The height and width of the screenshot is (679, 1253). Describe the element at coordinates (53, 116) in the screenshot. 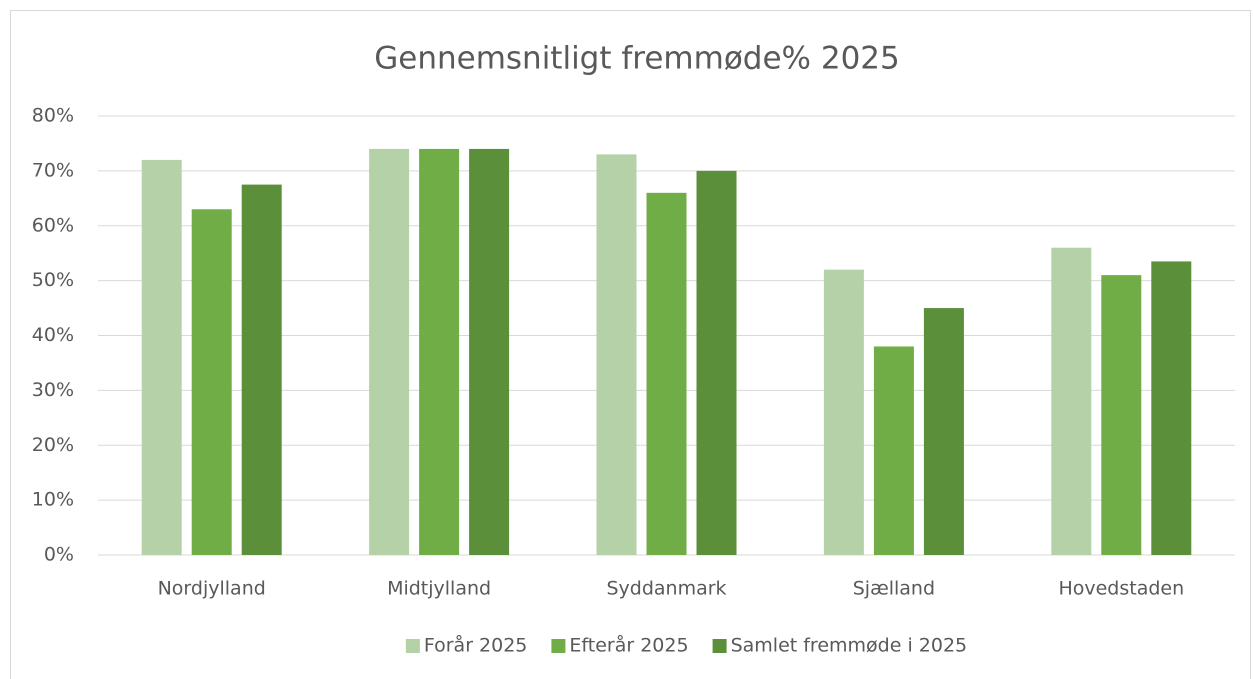

I see `y-tick-label: 80%` at that location.